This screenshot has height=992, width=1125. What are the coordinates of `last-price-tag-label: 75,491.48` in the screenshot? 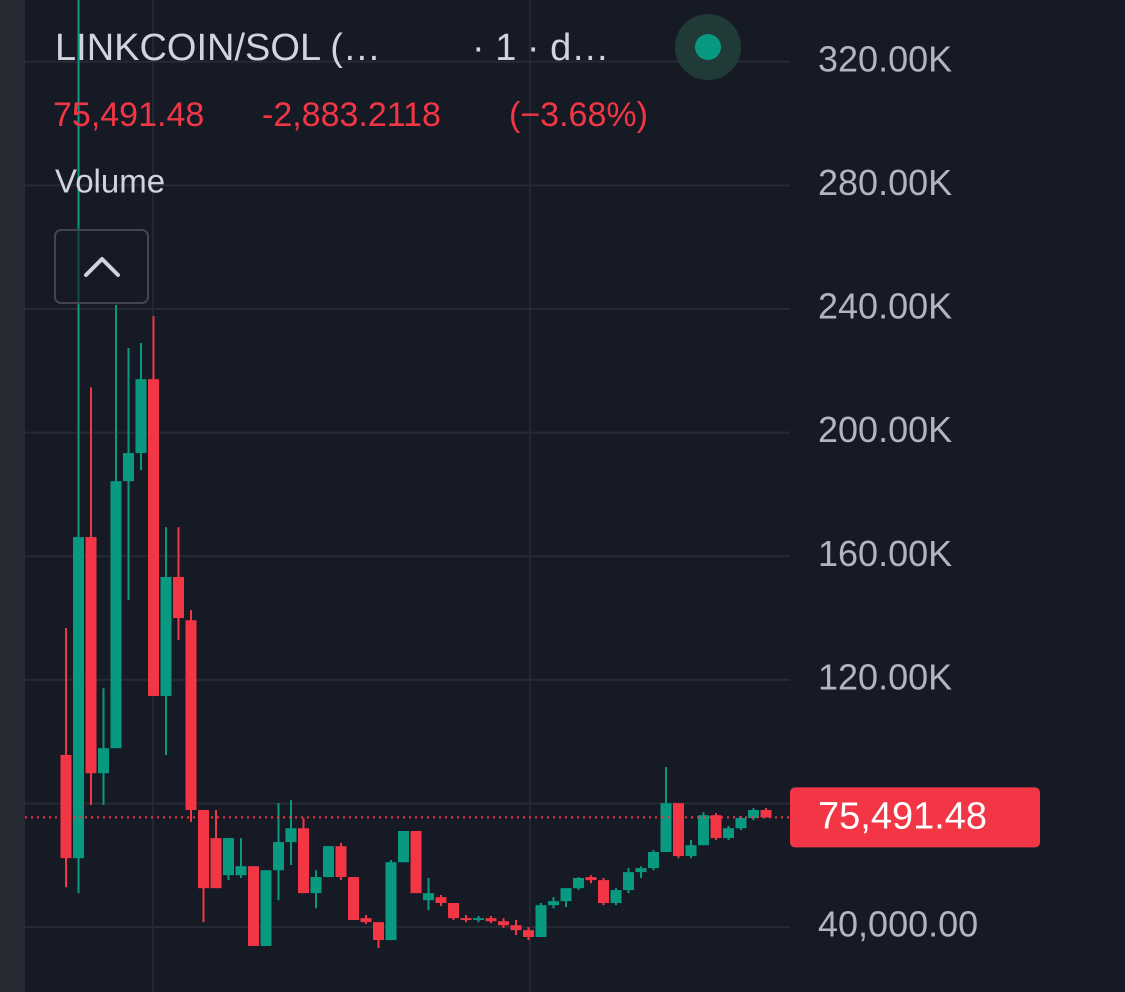 It's located at (902, 816).